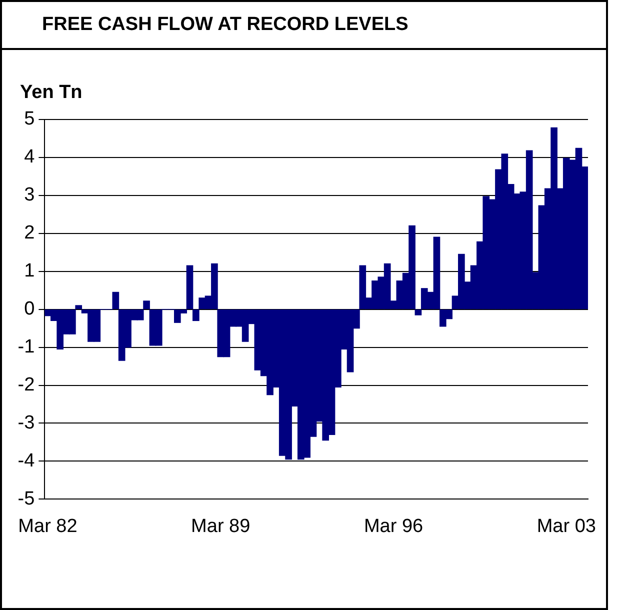 The width and height of the screenshot is (623, 610). Describe the element at coordinates (29, 309) in the screenshot. I see `y-tick-label: 0` at that location.